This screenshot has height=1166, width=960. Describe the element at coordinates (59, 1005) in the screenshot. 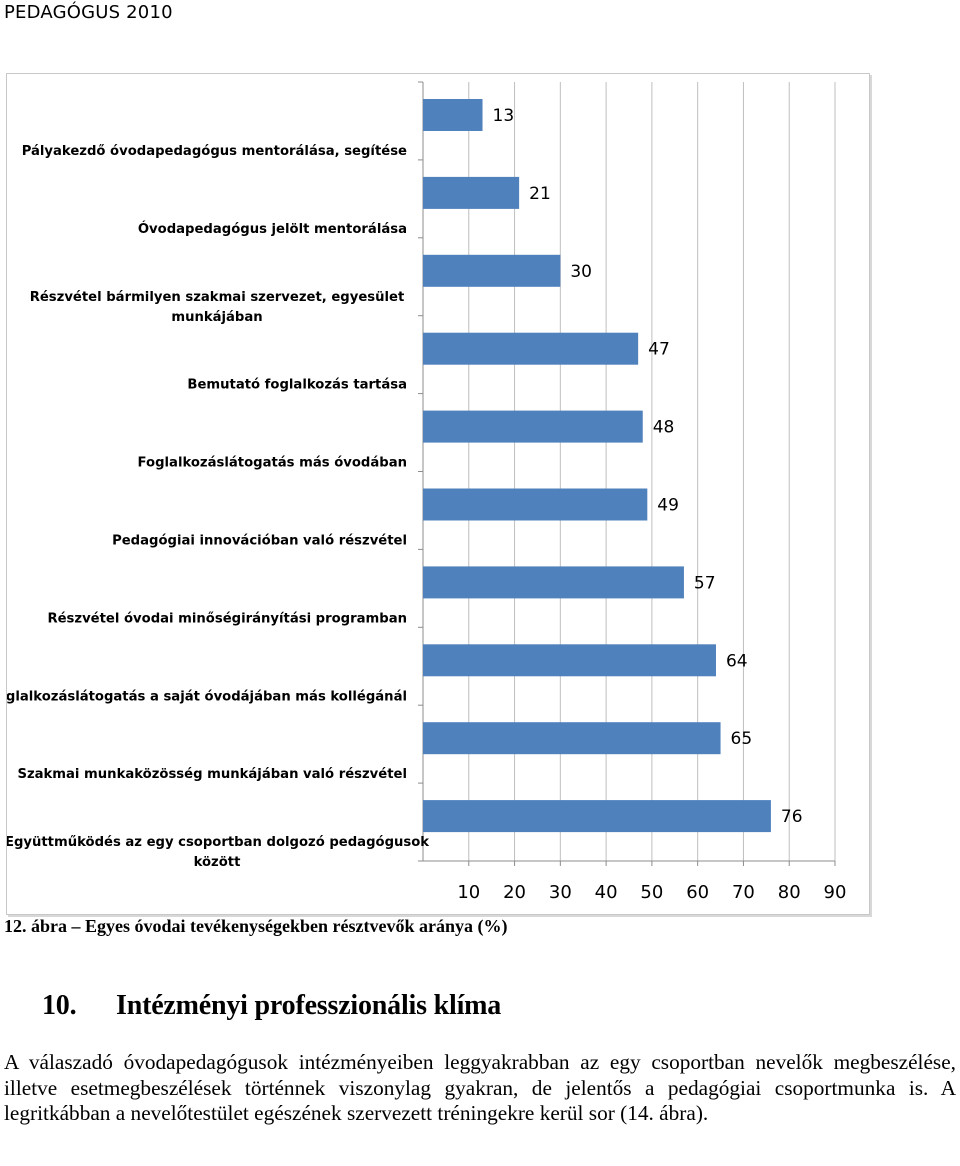

I see `section-number: 10.` at that location.